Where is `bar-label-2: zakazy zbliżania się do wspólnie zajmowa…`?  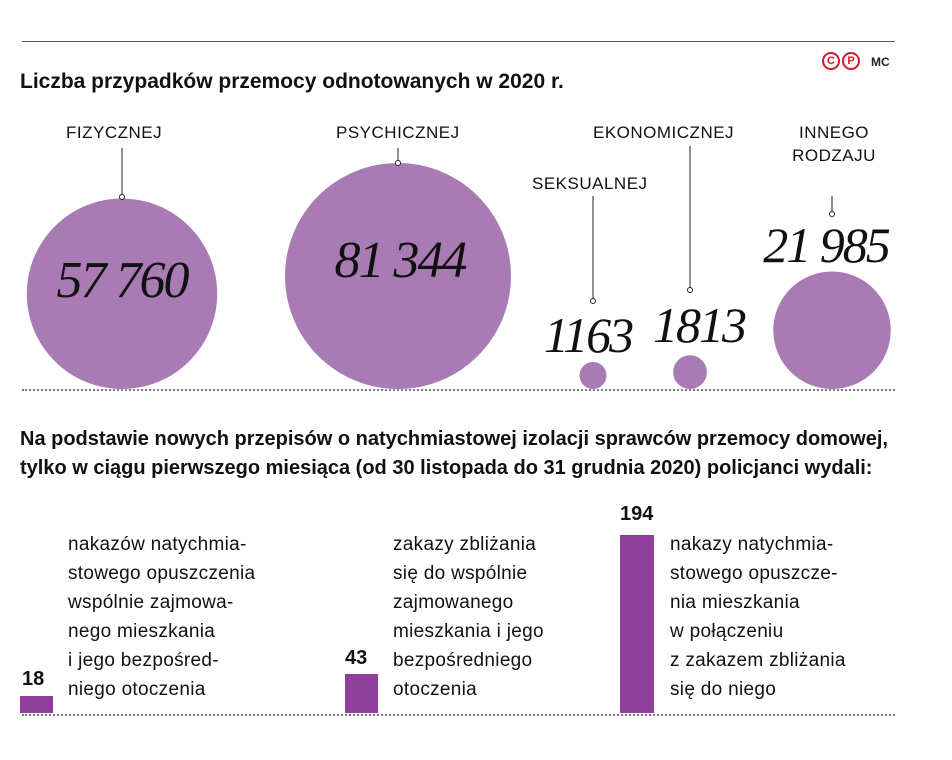
bar-label-2: zakazy zbliżania się do wspólnie zajmowa… is located at coordinates (468, 617).